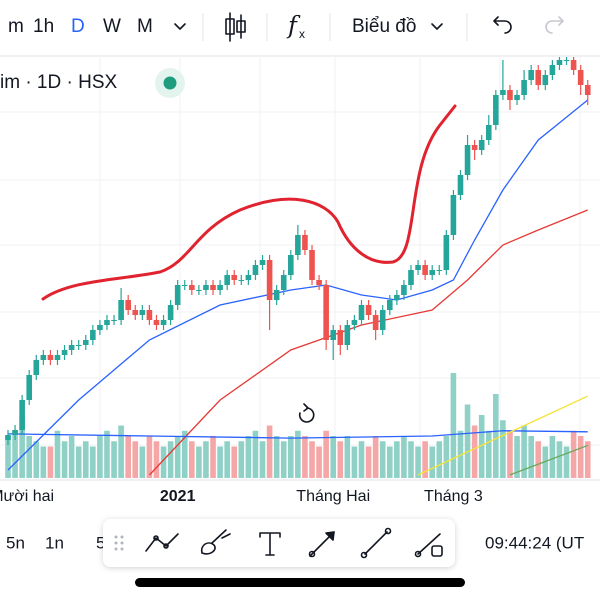  I want to click on brush-tool, so click(215, 542).